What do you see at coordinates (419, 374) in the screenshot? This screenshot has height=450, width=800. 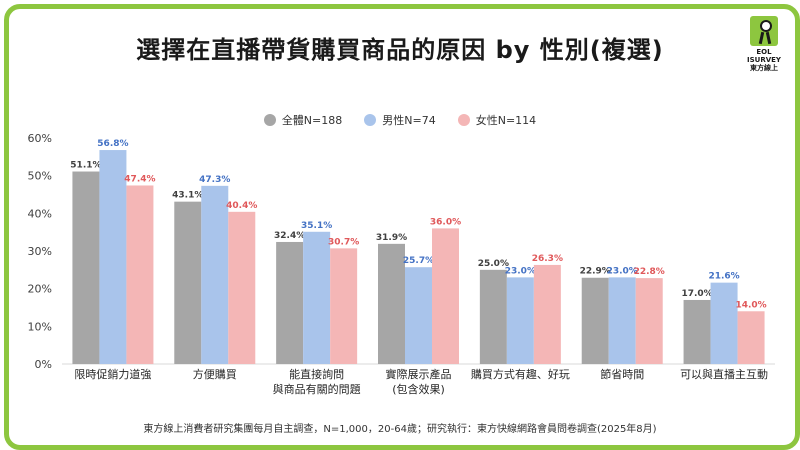 I see `x-tick-label: 實際展示產品` at bounding box center [419, 374].